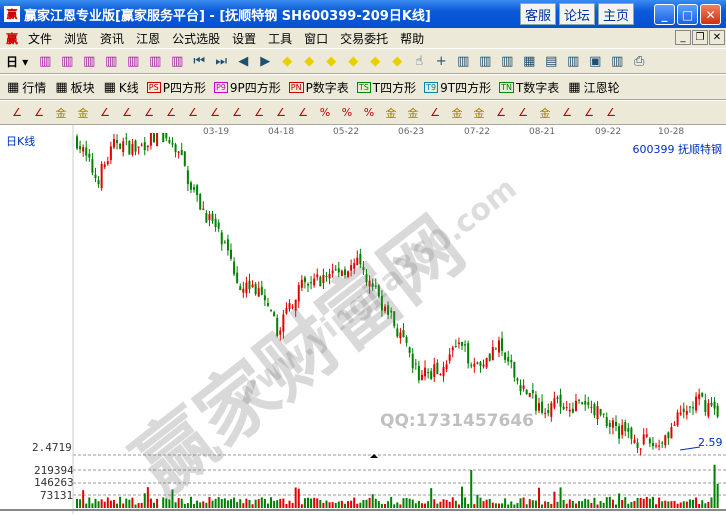 The height and width of the screenshot is (515, 726). What do you see at coordinates (26, 87) in the screenshot?
I see `toolbar-item: ▦ 行情` at bounding box center [26, 87].